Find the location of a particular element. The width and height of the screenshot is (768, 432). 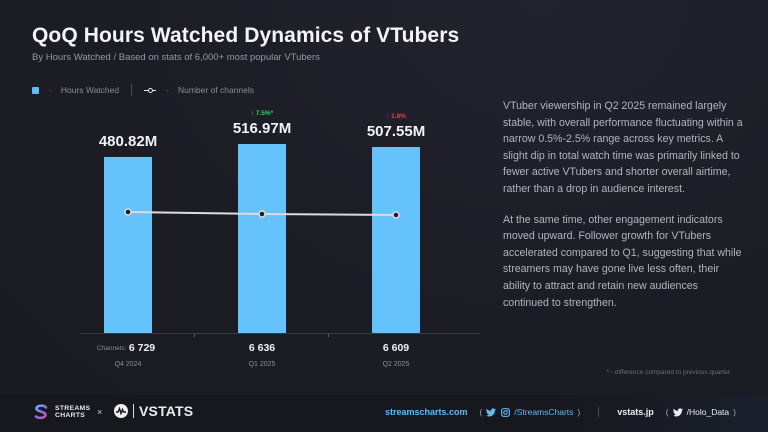

vstats-logo: VSTATS is located at coordinates (153, 411).